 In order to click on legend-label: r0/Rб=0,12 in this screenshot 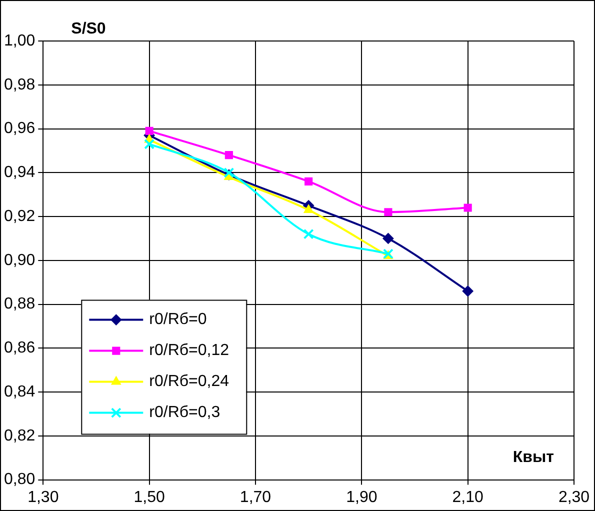, I will do `click(189, 351)`.